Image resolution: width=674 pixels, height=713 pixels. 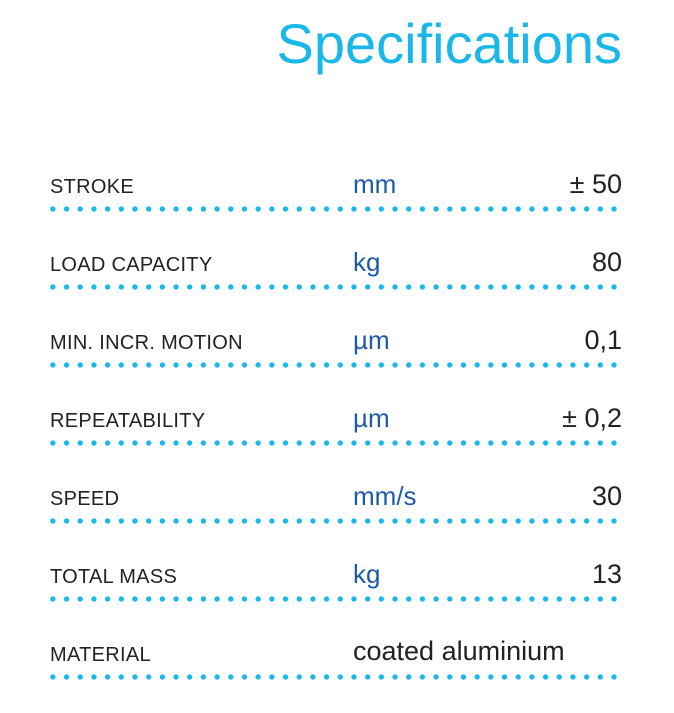 What do you see at coordinates (385, 496) in the screenshot?
I see `spec-unit: mm/s` at bounding box center [385, 496].